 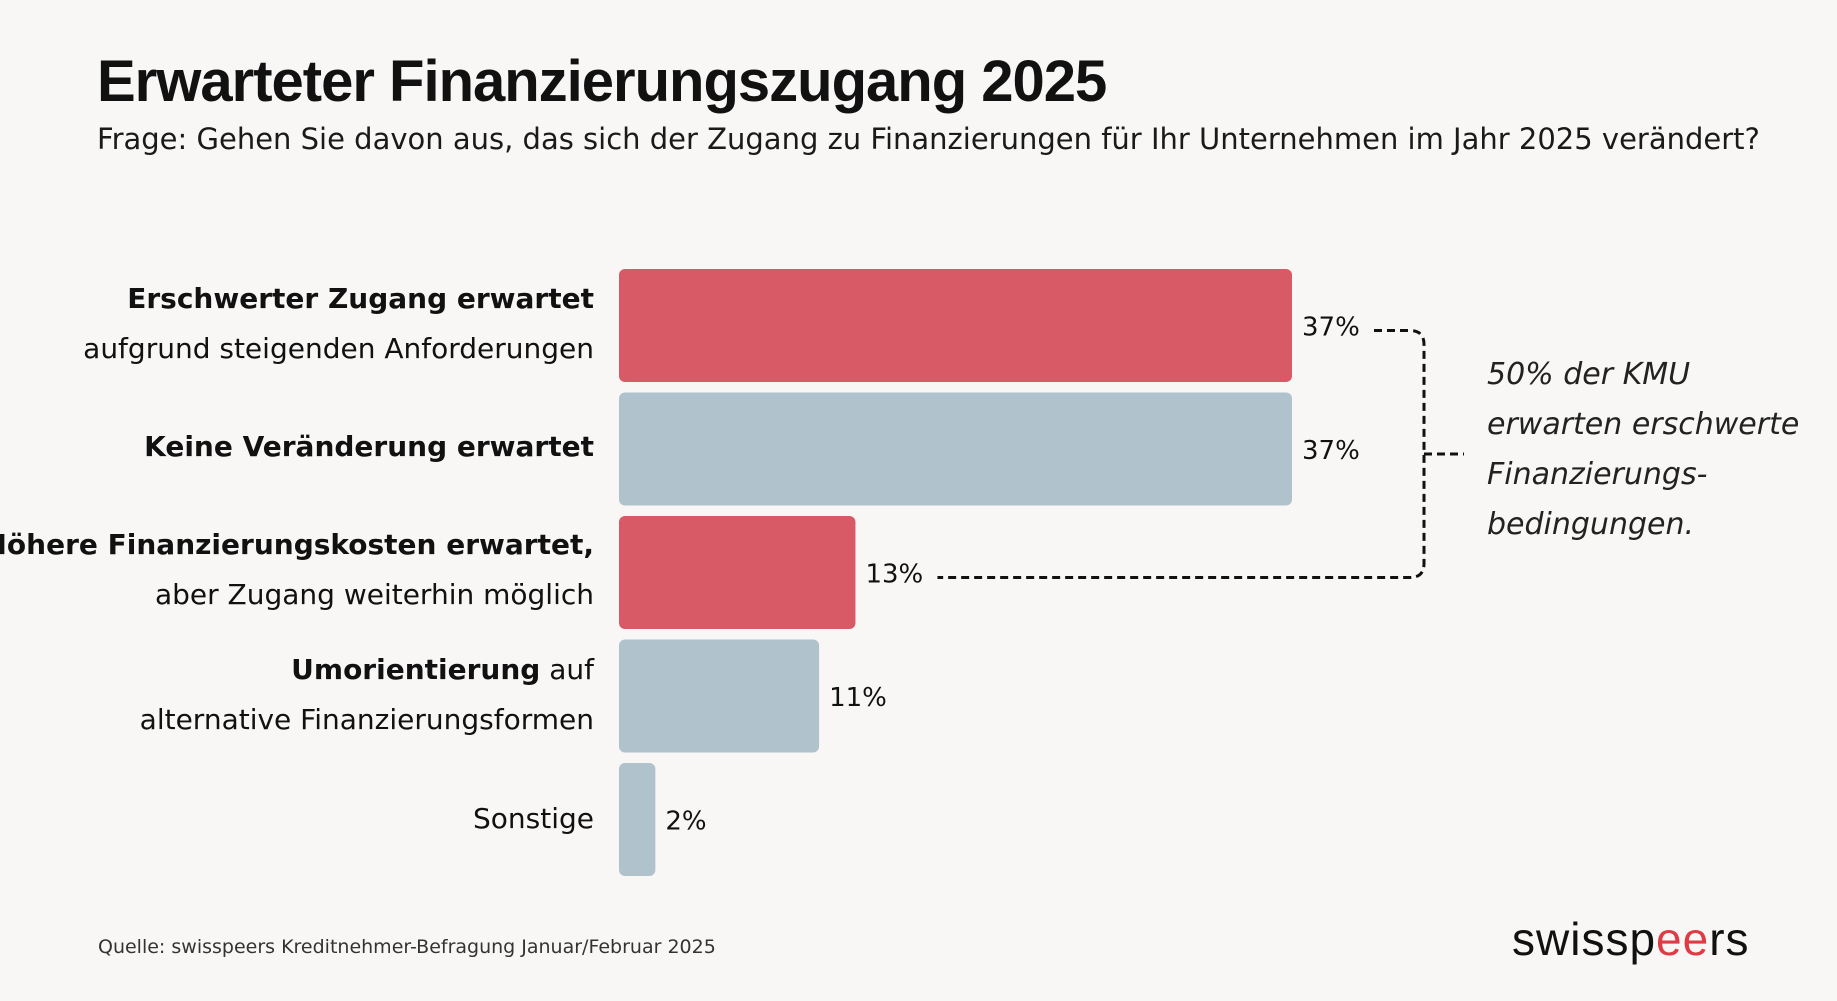 What do you see at coordinates (1589, 374) in the screenshot?
I see `annotation-line: 50% der KMU` at bounding box center [1589, 374].